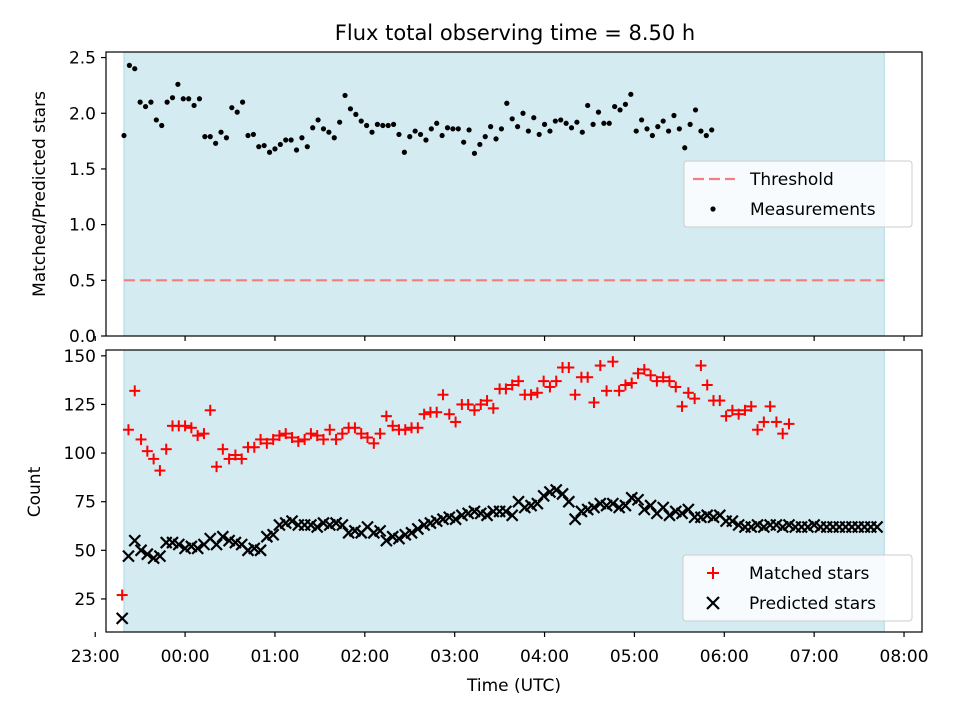 The image size is (960, 720). I want to click on top-x-ticks, so click(499, 338).